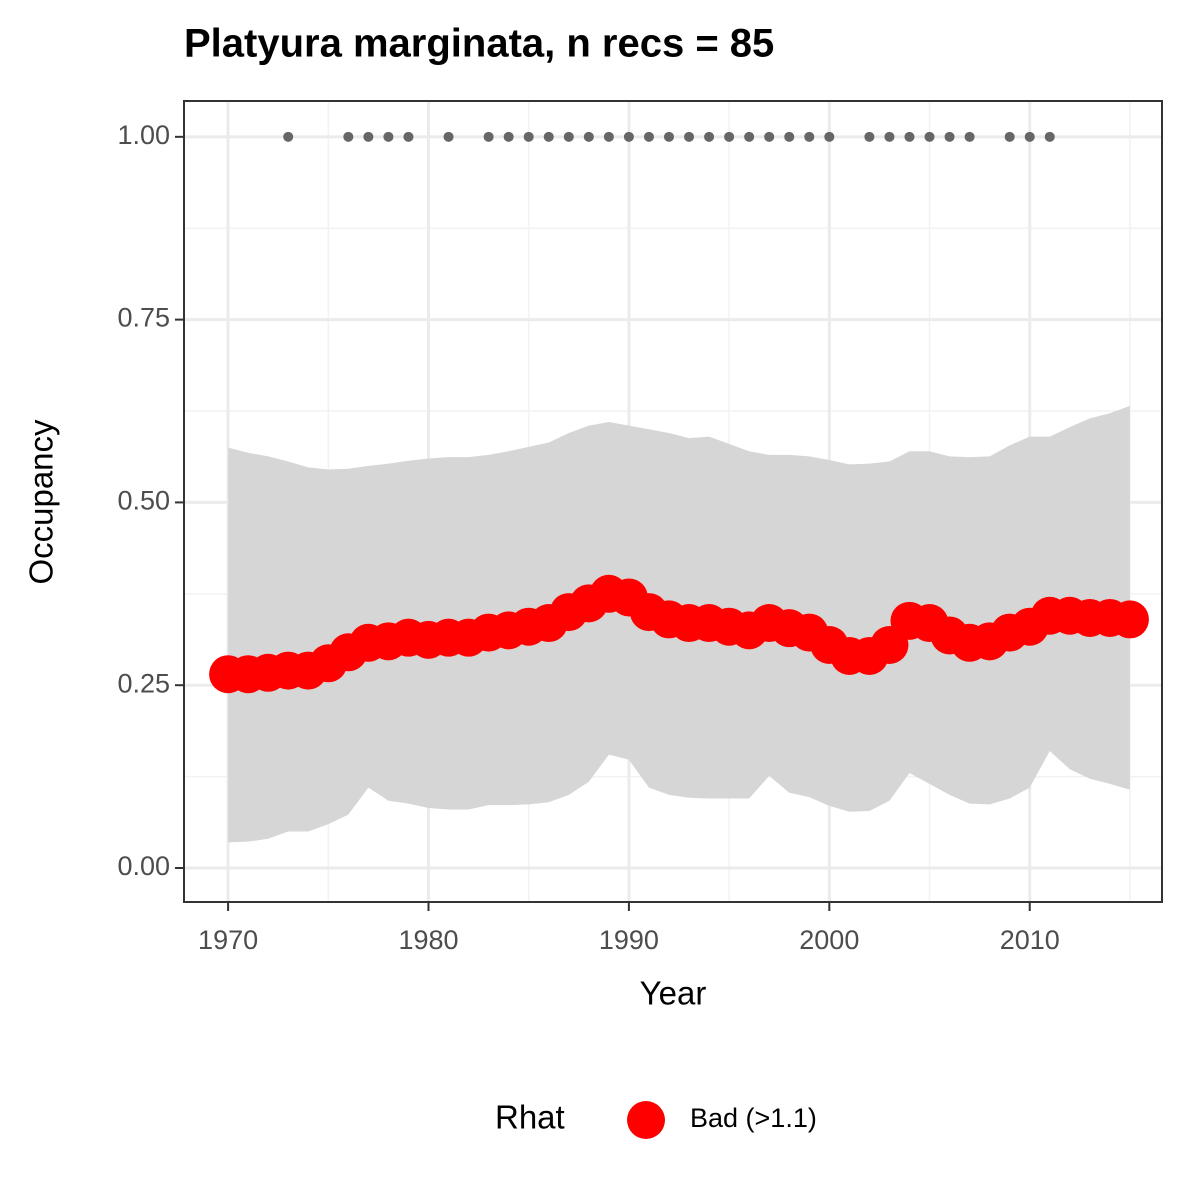 This screenshot has width=1200, height=1200. What do you see at coordinates (1030, 940) in the screenshot?
I see `x-tick-label: 2010` at bounding box center [1030, 940].